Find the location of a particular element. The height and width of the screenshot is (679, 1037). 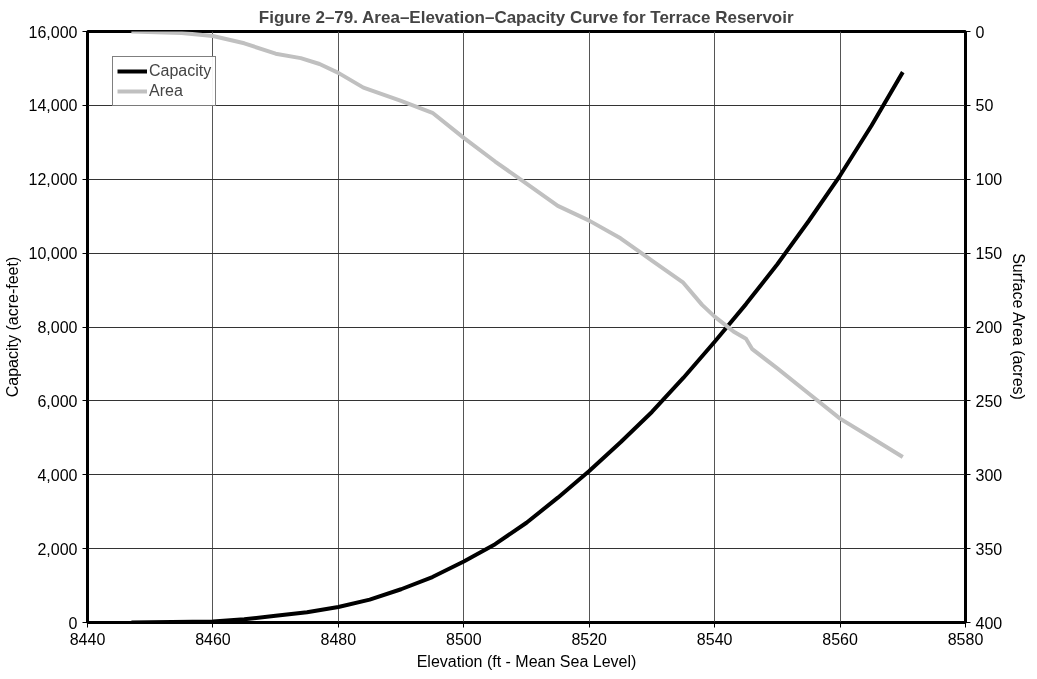

y2-tick-label: 350 is located at coordinates (989, 549).